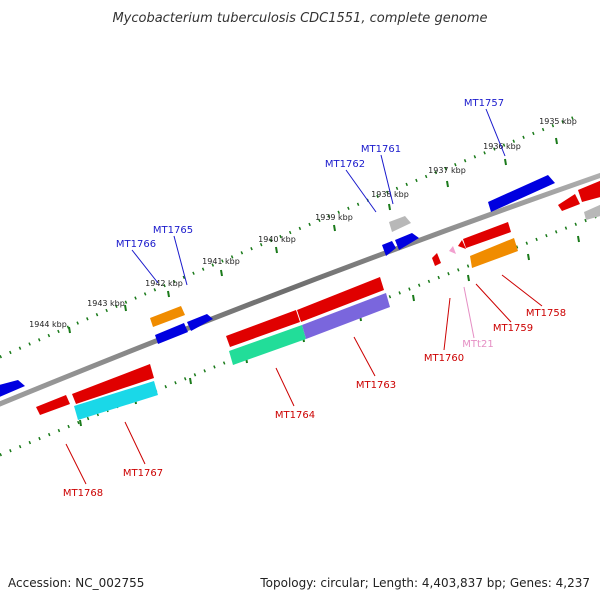  I want to click on ruler-label: 1944 kbp, so click(48, 324).